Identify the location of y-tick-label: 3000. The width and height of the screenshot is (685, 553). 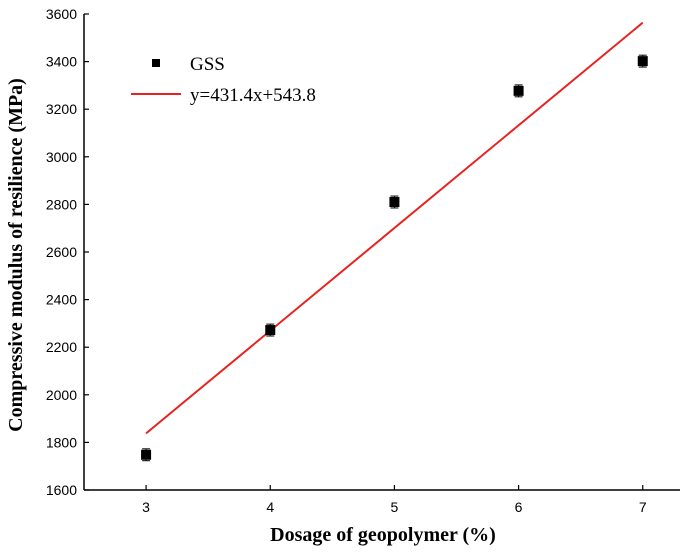
(61, 157).